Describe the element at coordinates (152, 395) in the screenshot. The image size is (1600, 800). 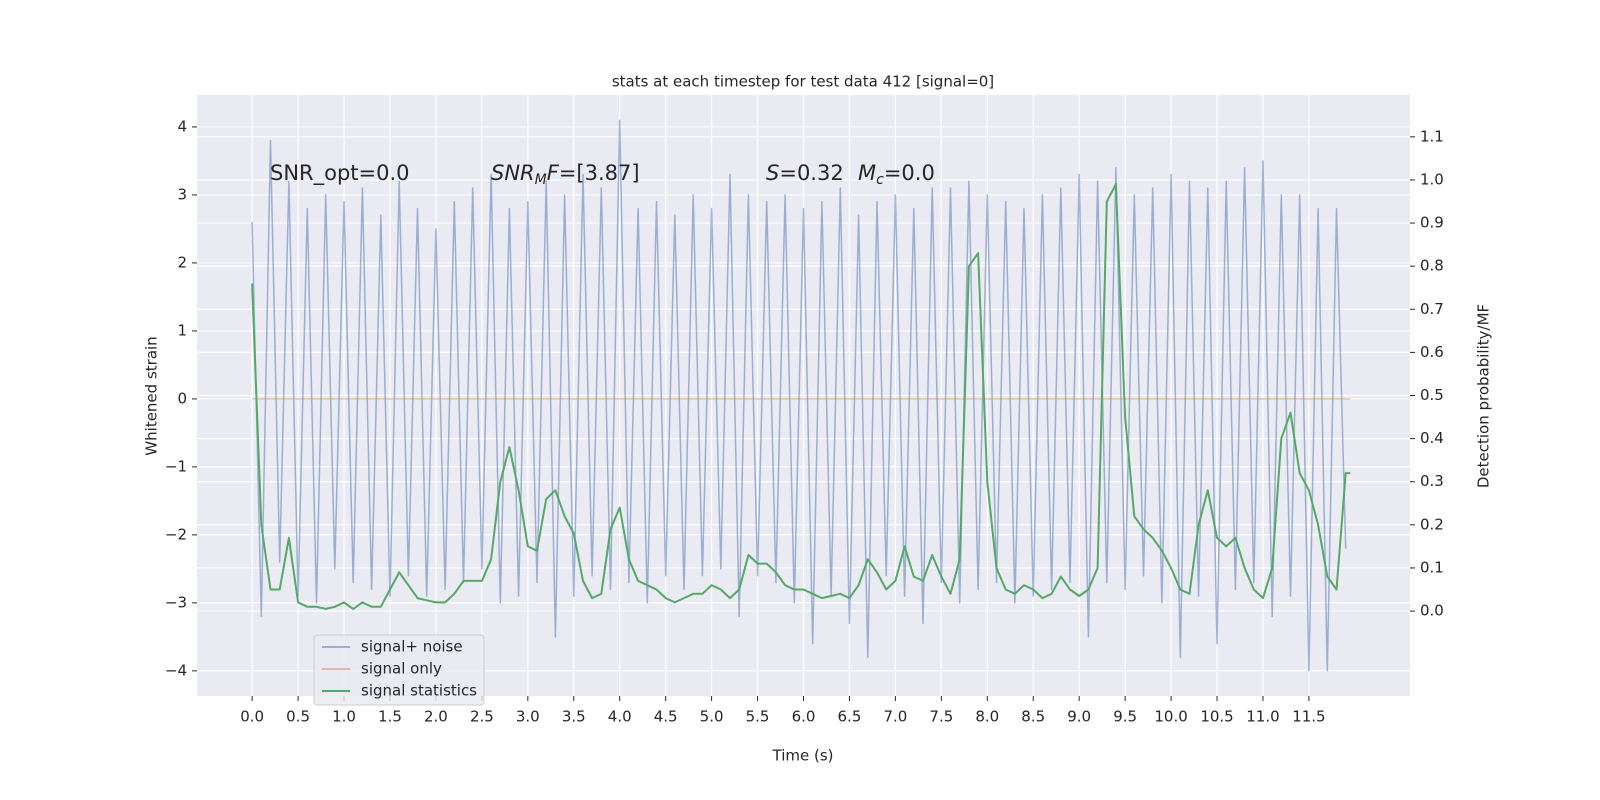
I see `y-axis-label: Whitened strain` at that location.